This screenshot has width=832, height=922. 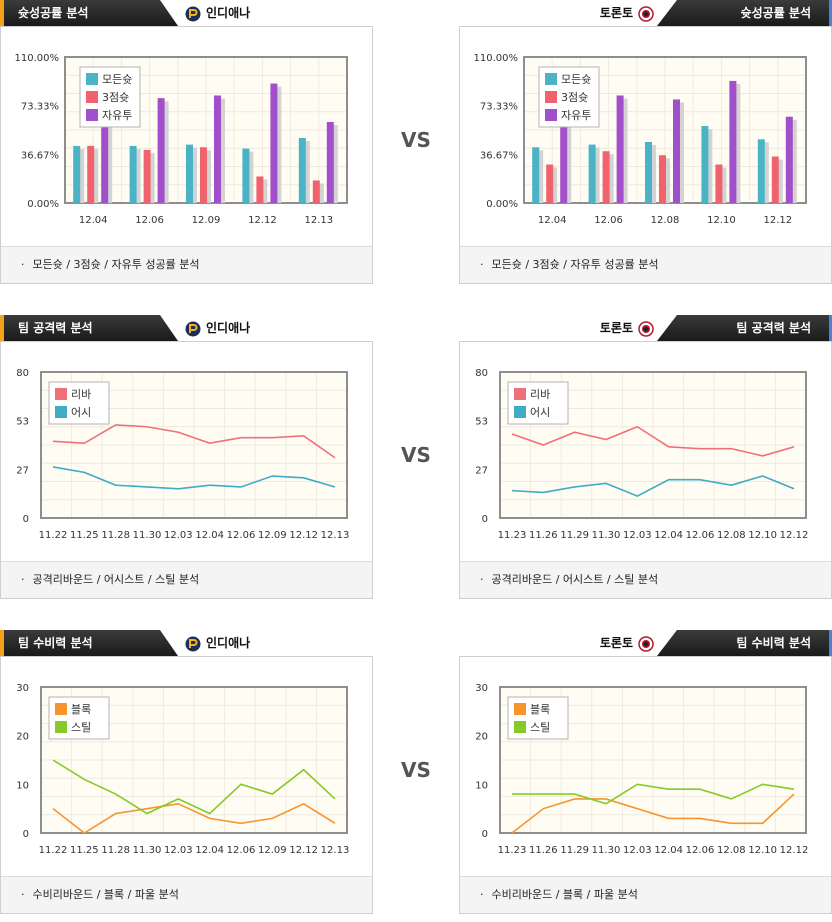 I want to click on team-name-indiana: 인디애나, so click(x=217, y=643).